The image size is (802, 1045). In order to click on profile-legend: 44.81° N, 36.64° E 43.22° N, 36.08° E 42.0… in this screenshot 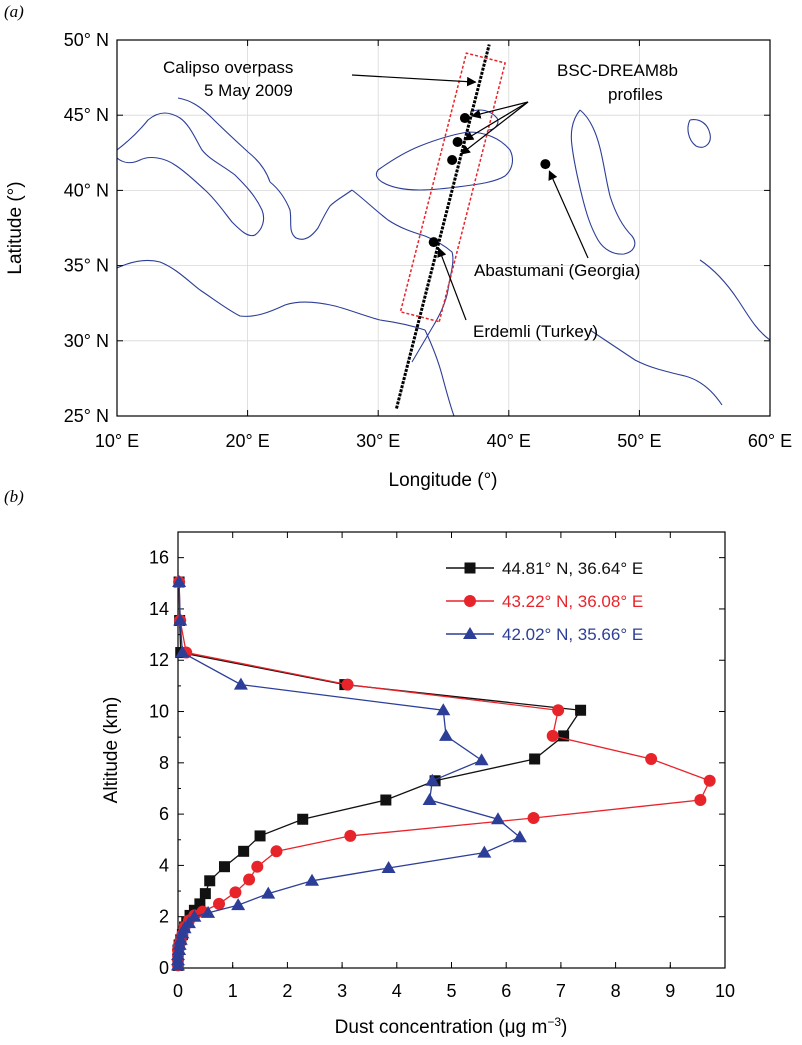, I will do `click(544, 601)`.